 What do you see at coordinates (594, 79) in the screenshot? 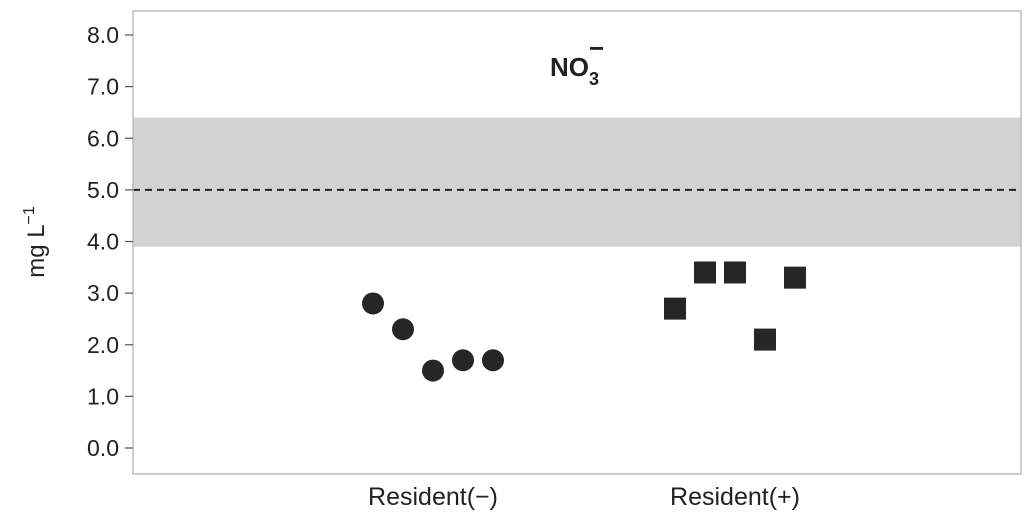
I see `chart-title-subscript: 3` at bounding box center [594, 79].